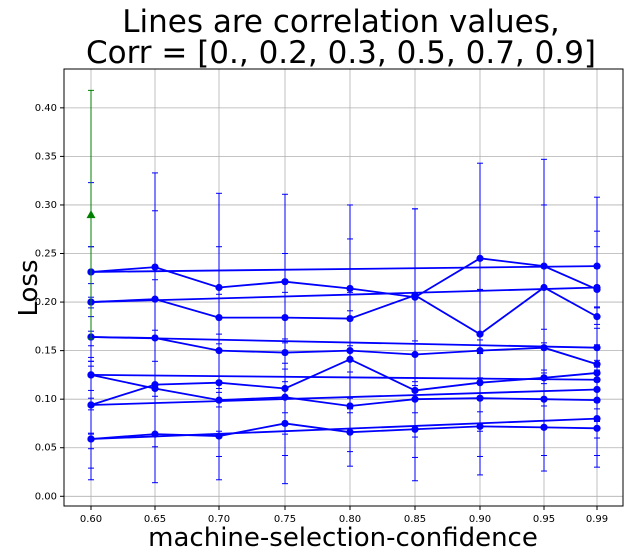 Image resolution: width=633 pixels, height=556 pixels. I want to click on y-tick-label: 0.05, so click(46, 448).